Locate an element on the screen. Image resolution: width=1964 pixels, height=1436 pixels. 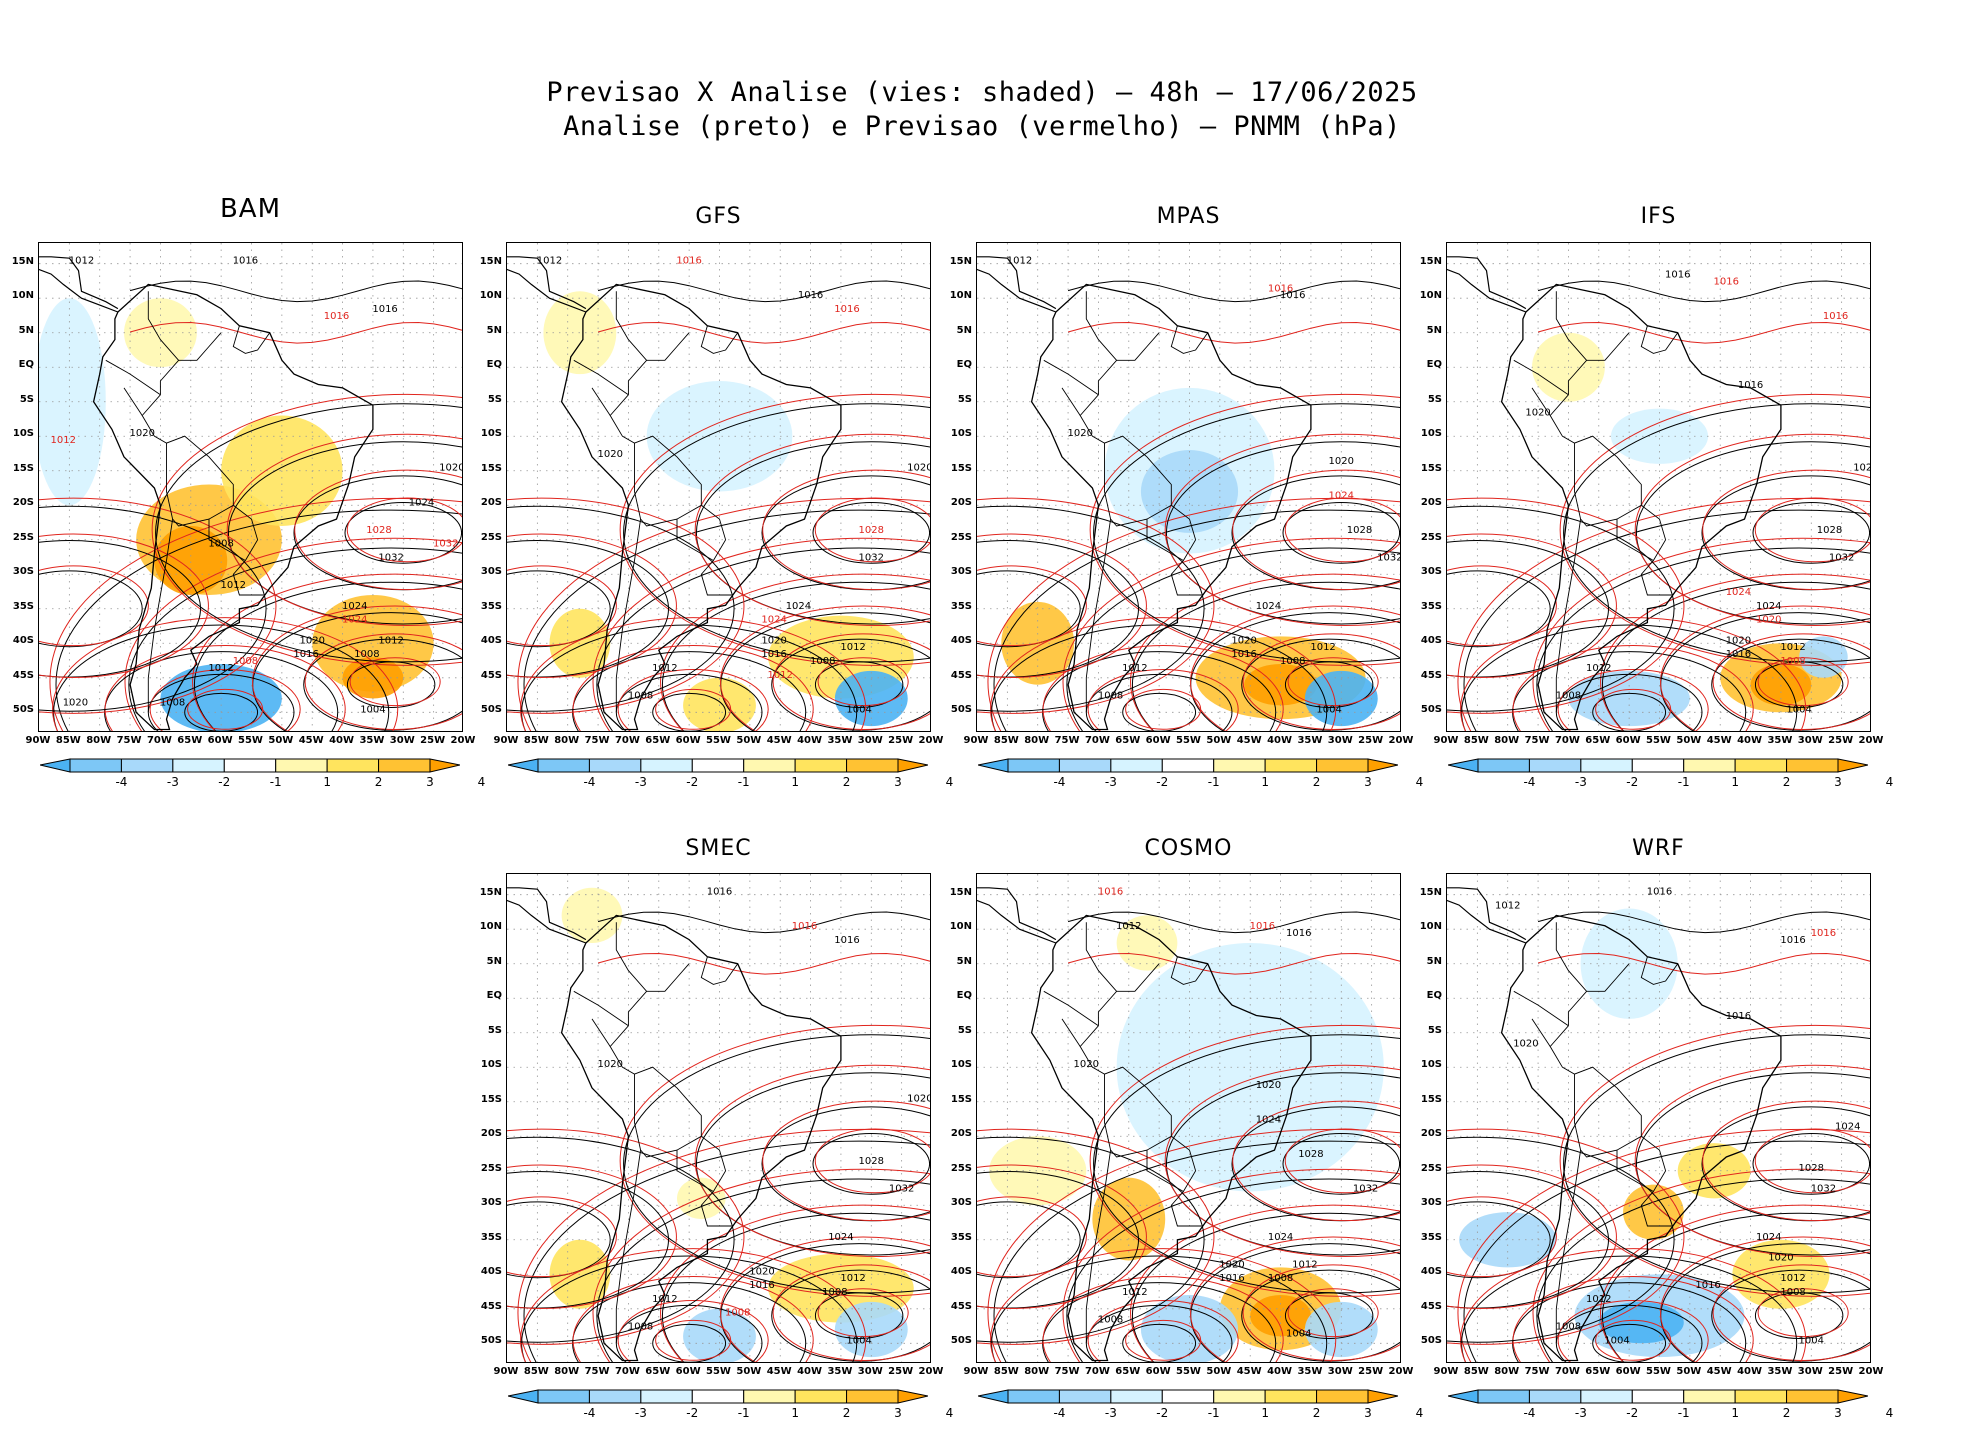
latitude-tick-label: 10S is located at coordinates (1431, 1065).